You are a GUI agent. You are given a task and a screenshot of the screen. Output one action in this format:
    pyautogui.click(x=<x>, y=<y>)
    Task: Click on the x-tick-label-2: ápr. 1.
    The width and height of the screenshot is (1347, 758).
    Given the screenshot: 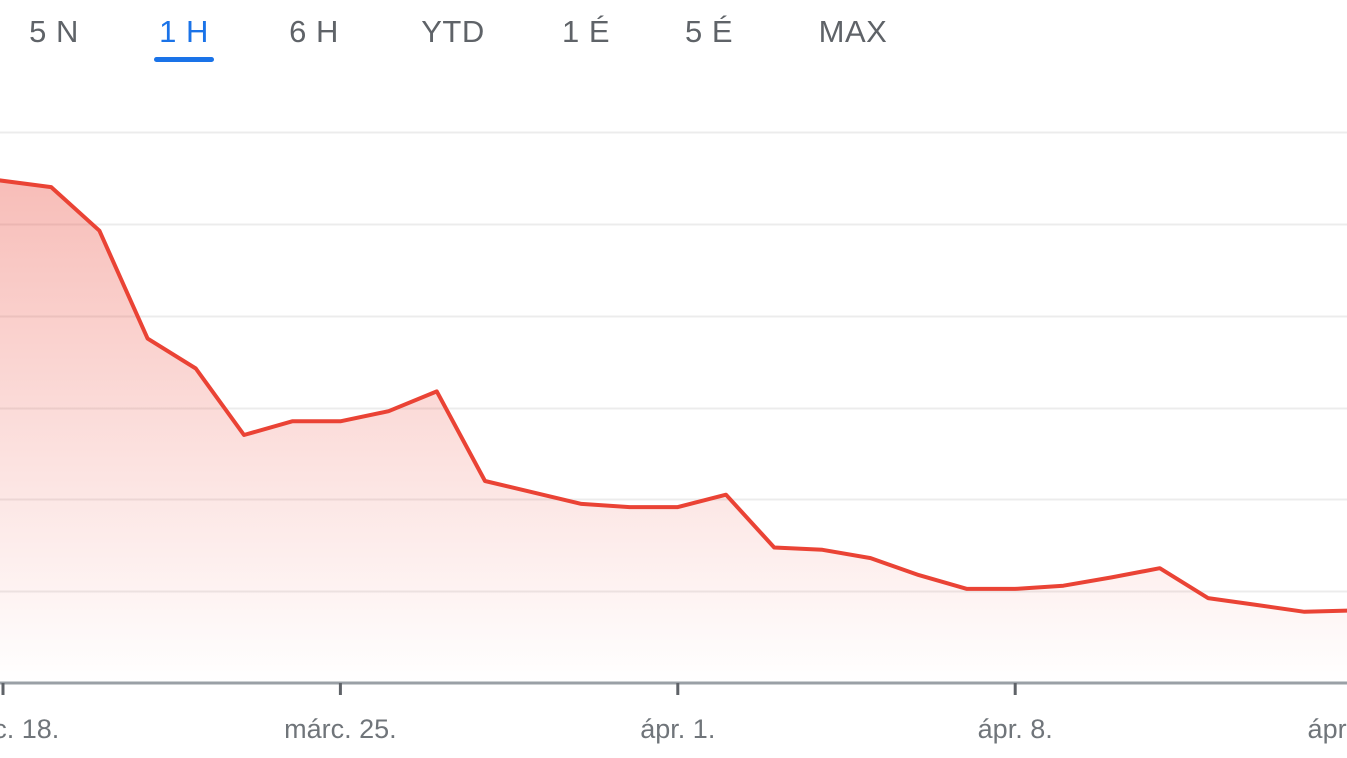 What is the action you would take?
    pyautogui.click(x=677, y=729)
    